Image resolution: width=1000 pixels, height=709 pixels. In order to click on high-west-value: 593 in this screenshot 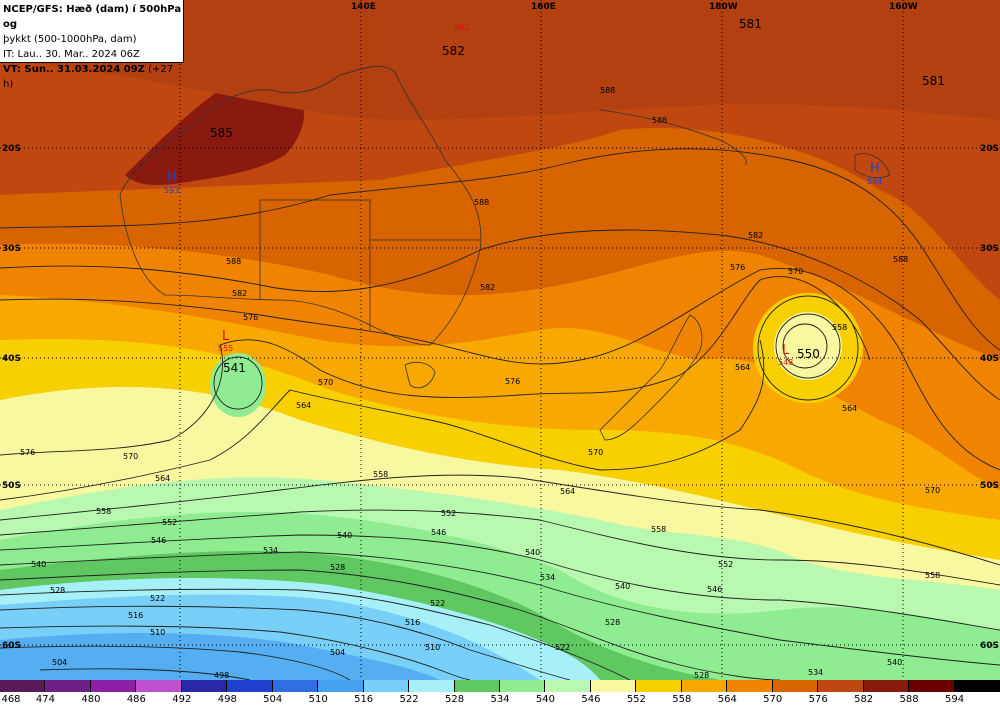, I will do `click(171, 190)`.